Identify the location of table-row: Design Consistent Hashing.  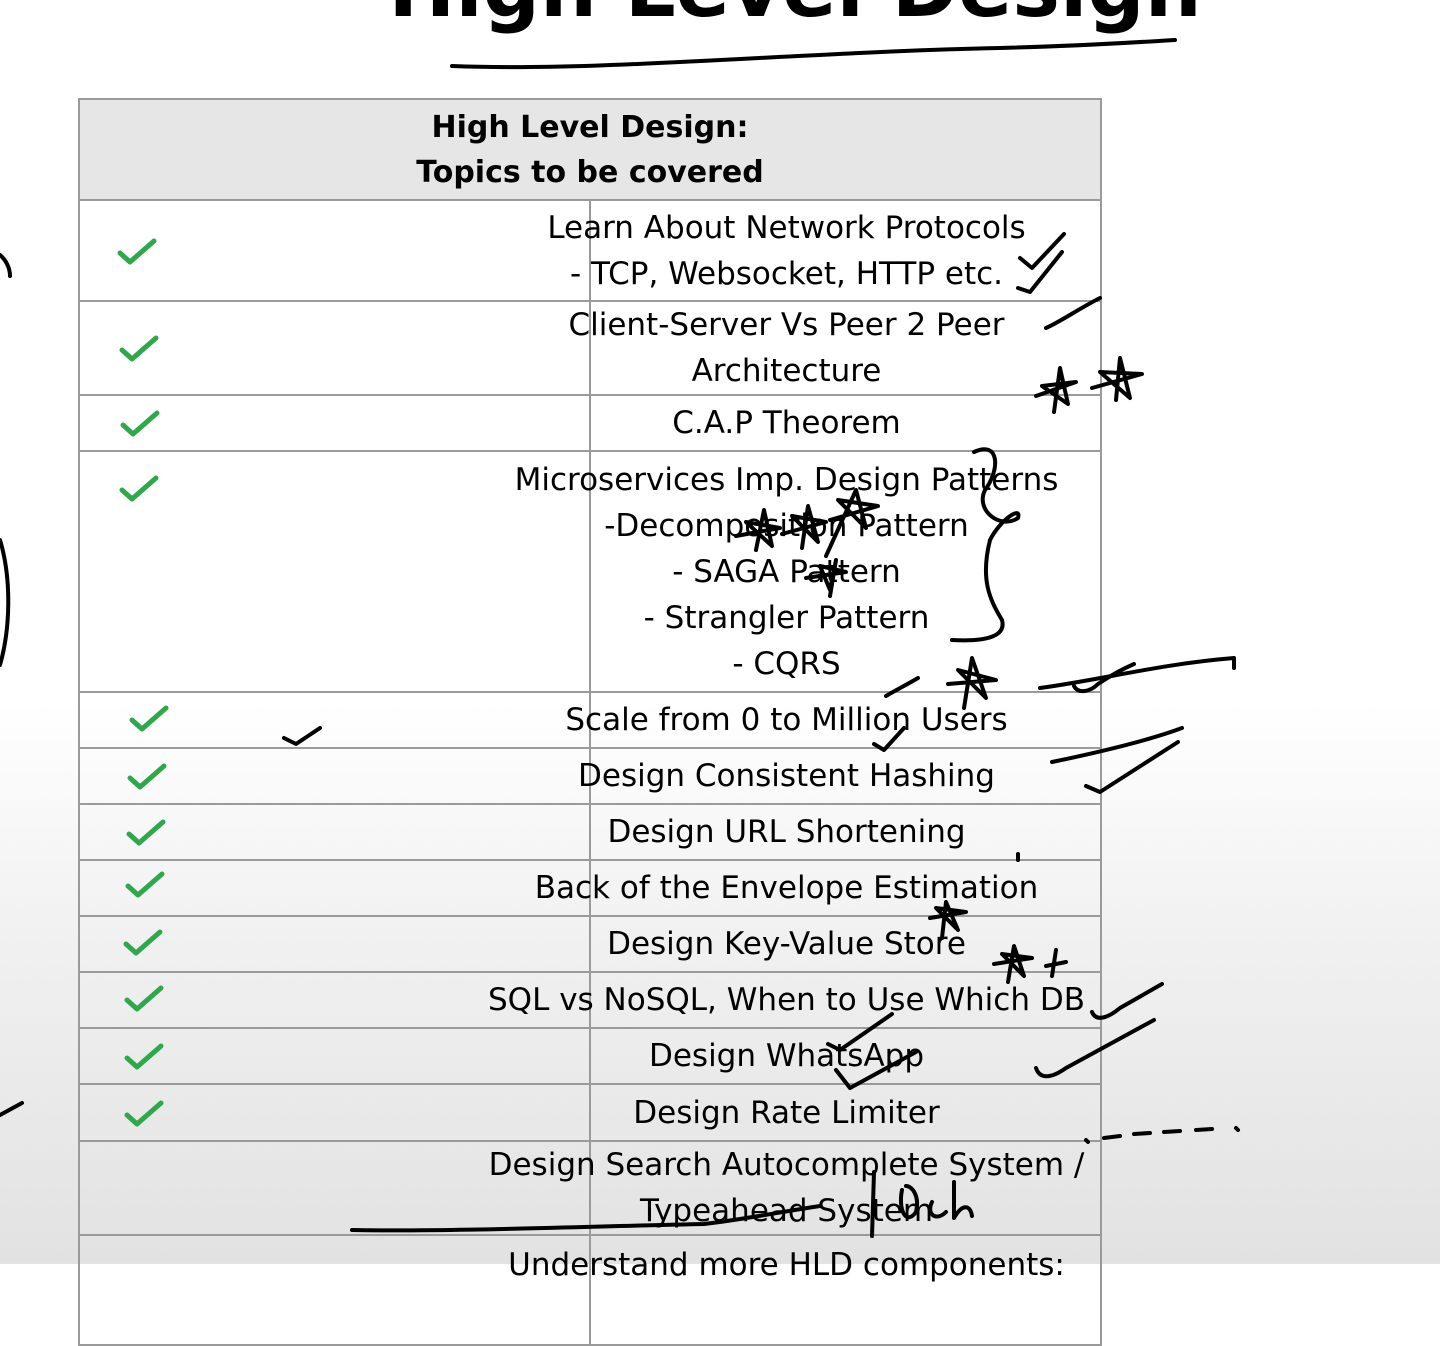
(590, 776).